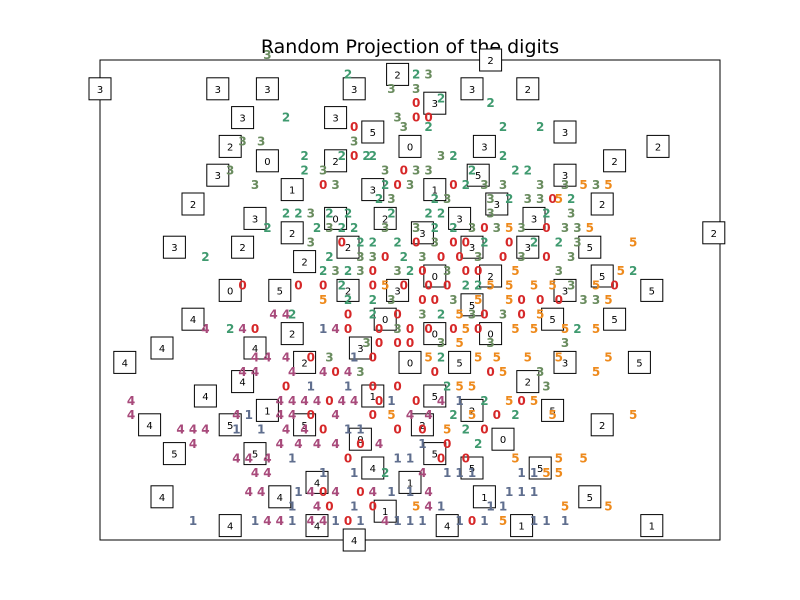 Image resolution: width=800 pixels, height=600 pixels. What do you see at coordinates (490, 61) in the screenshot?
I see `thumbnail-digit: 2` at bounding box center [490, 61].